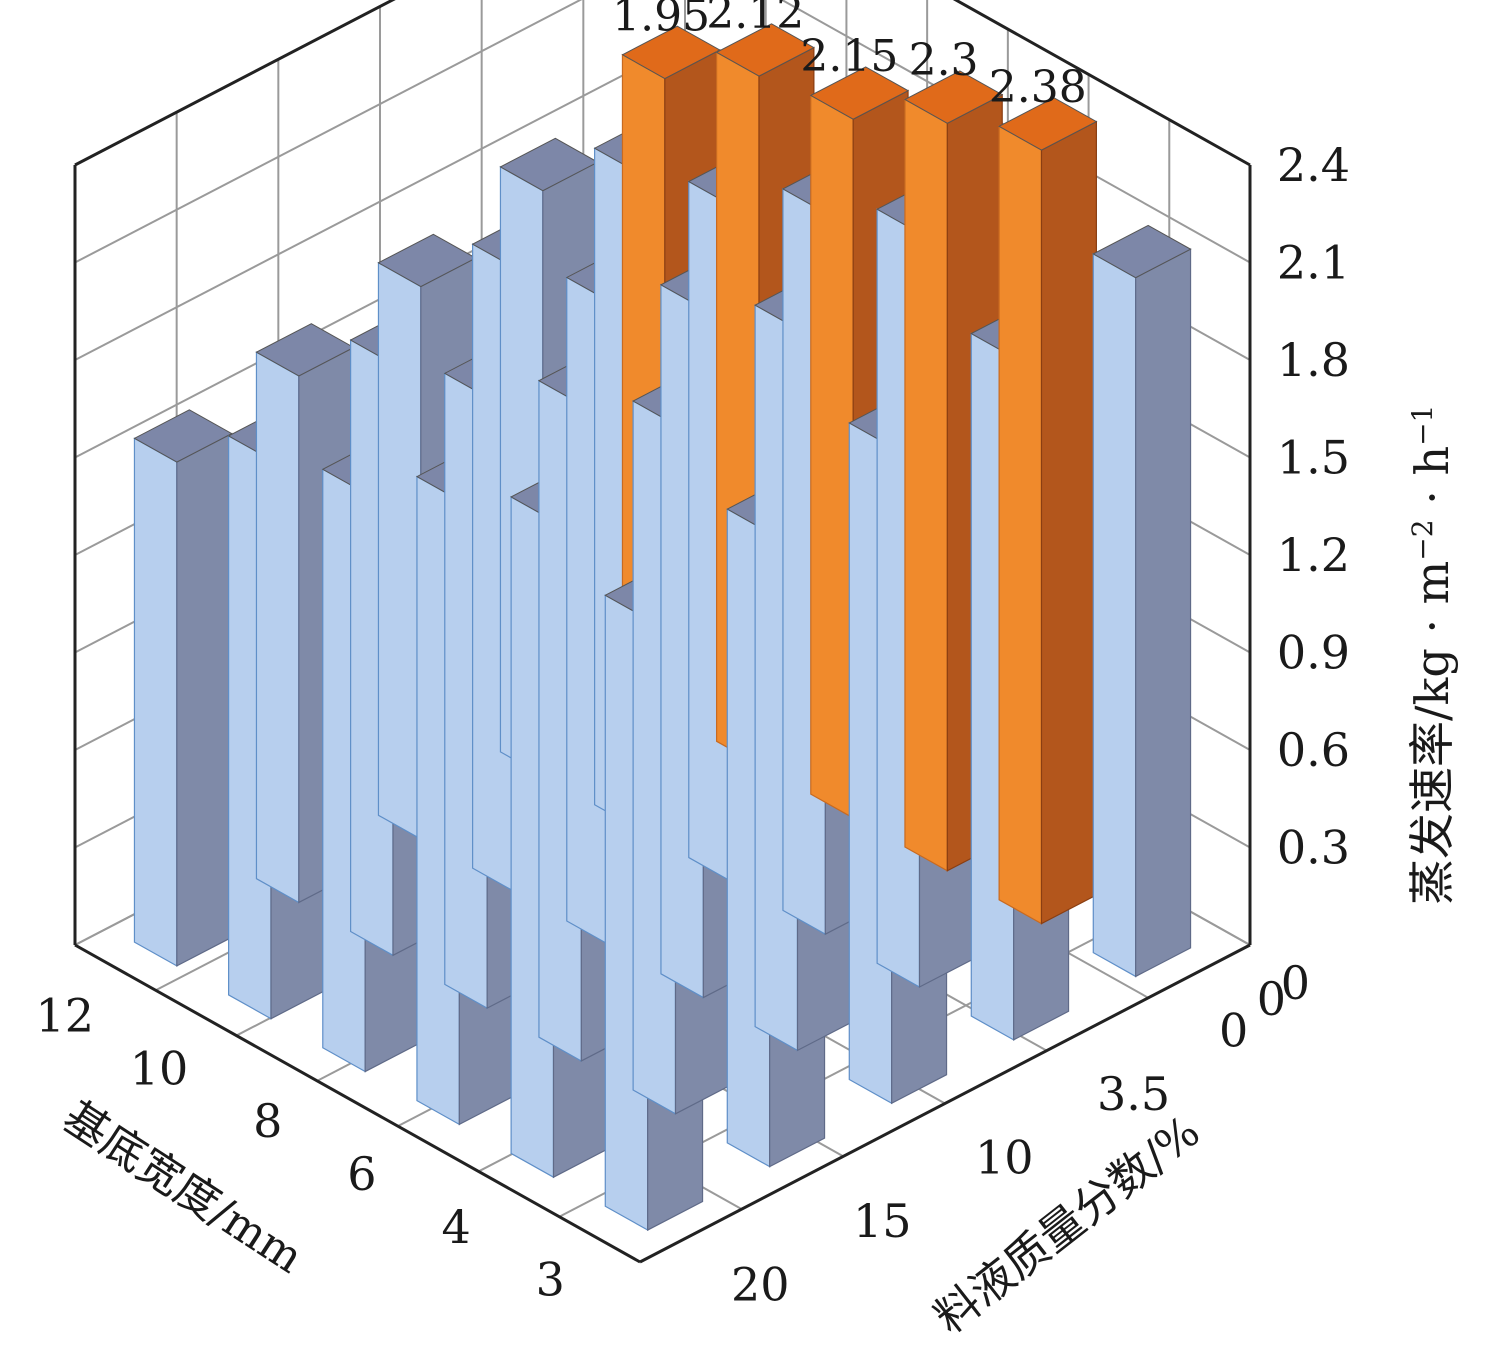 This screenshot has width=1503, height=1357. What do you see at coordinates (1067, 1225) in the screenshot?
I see `z-axis-title: 料液质量分数/%` at bounding box center [1067, 1225].